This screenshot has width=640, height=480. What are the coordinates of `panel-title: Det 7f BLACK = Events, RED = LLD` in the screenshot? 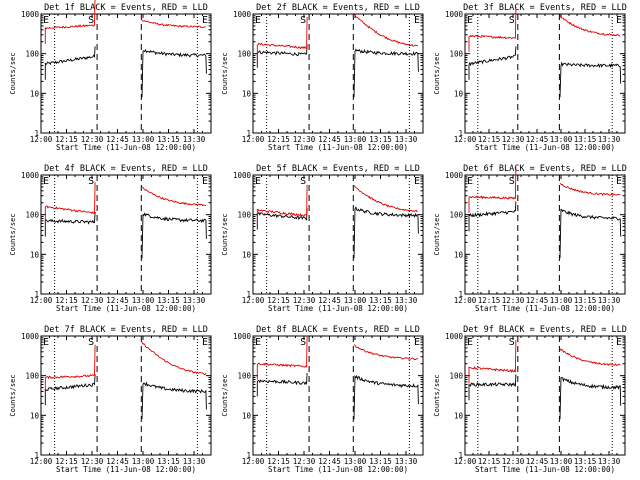 It's located at (126, 330).